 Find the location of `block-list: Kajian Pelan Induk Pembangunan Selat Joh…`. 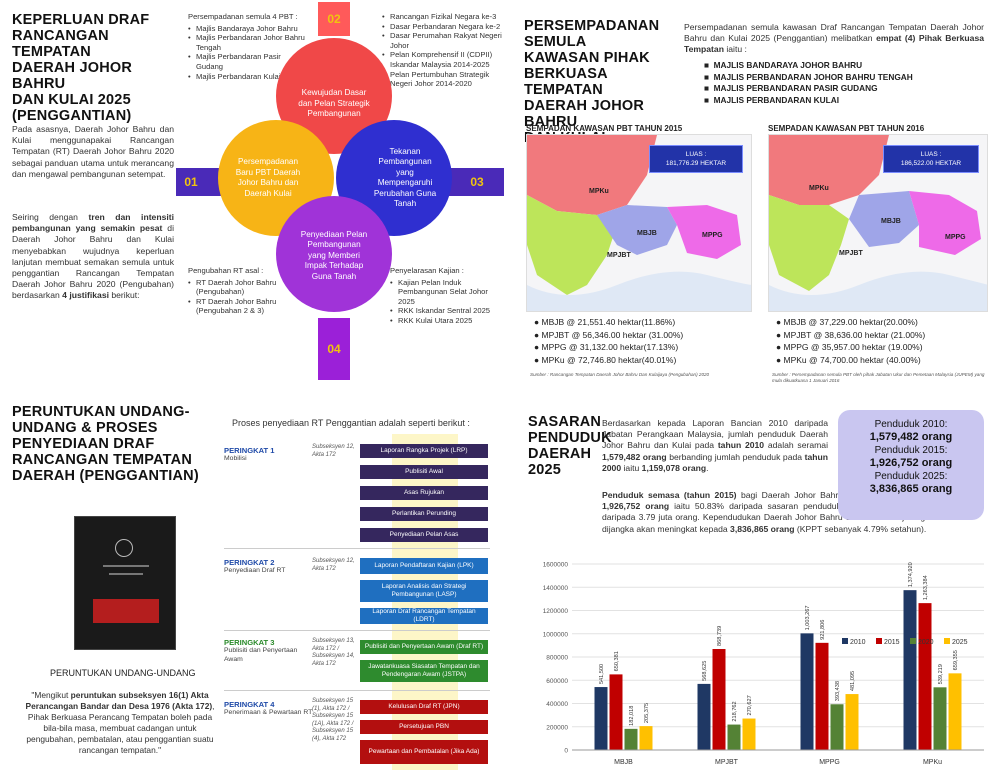

block-list: Kajian Pelan Induk Pembangunan Selat Joh… is located at coordinates (445, 302).